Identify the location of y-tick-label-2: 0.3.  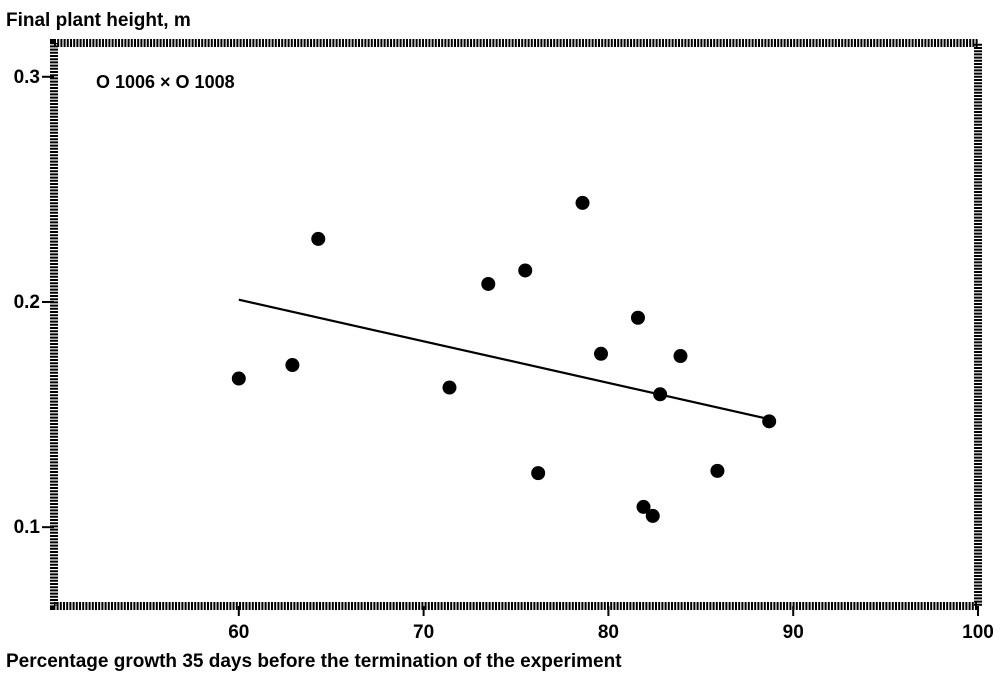
(27, 77).